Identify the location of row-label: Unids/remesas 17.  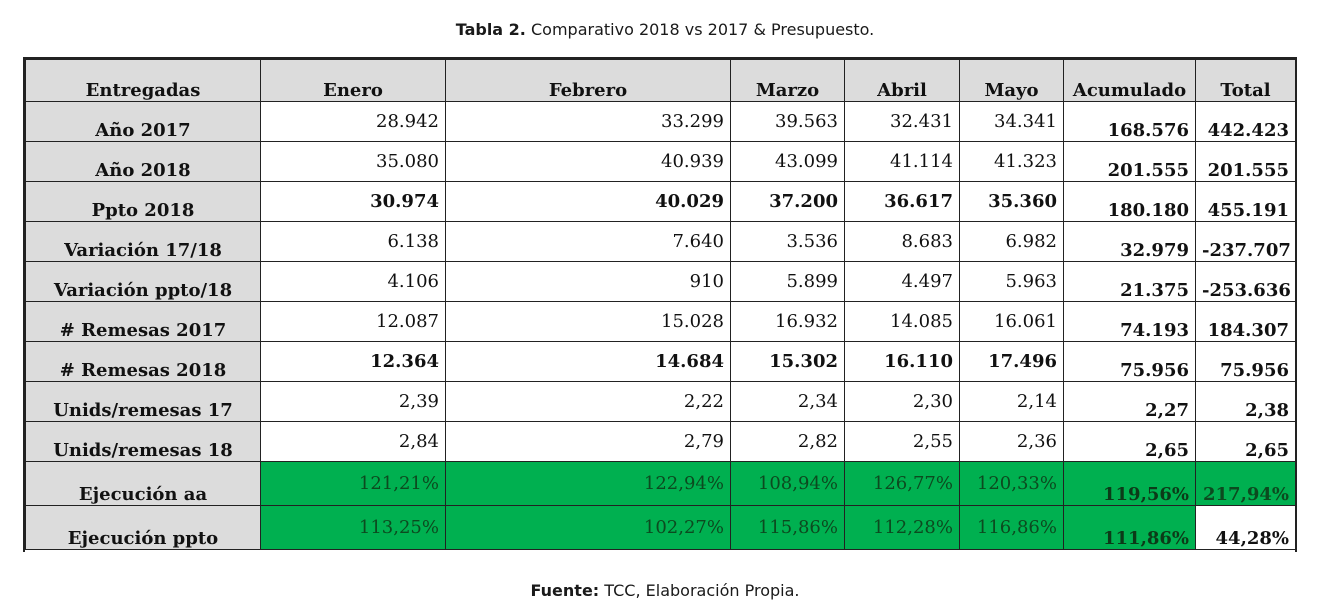
(143, 401).